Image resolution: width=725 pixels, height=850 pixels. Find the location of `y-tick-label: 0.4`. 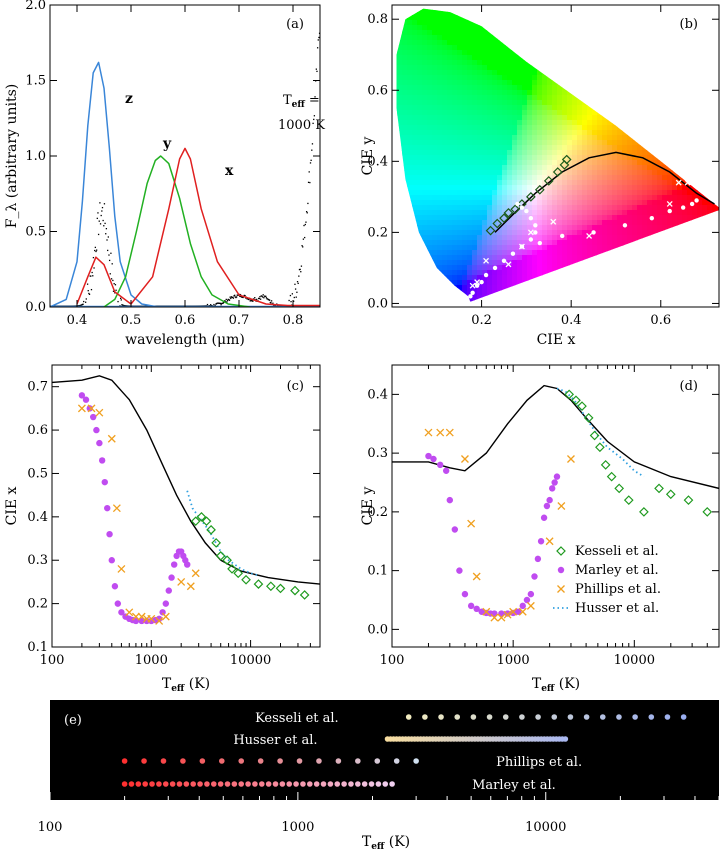

y-tick-label: 0.4 is located at coordinates (377, 394).